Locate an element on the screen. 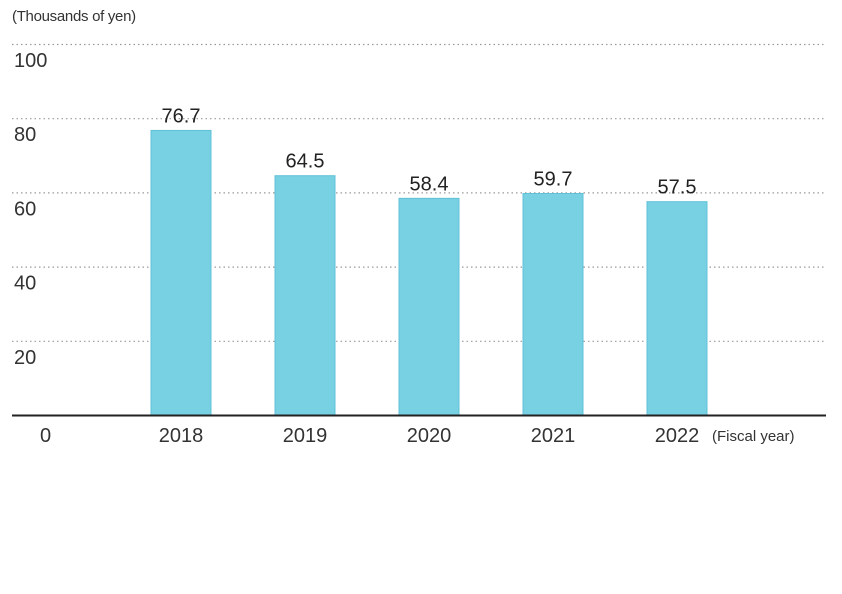 This screenshot has width=842, height=594. y-tick-label: 60 is located at coordinates (25, 209).